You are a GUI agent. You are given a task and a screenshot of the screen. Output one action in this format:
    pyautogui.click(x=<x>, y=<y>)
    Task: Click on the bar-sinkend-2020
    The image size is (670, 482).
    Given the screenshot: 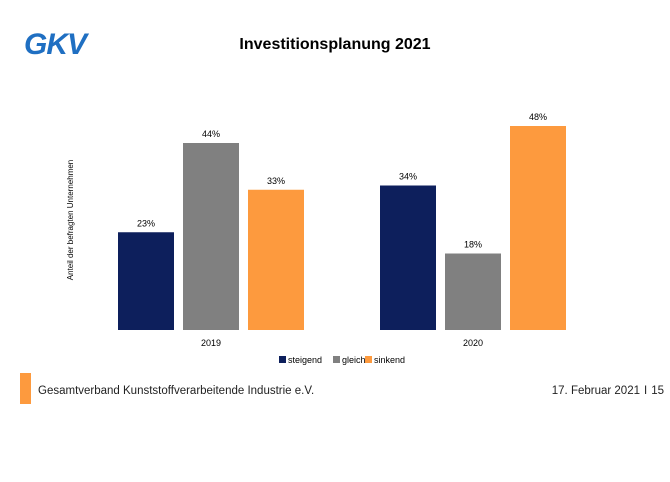 What is the action you would take?
    pyautogui.click(x=538, y=228)
    